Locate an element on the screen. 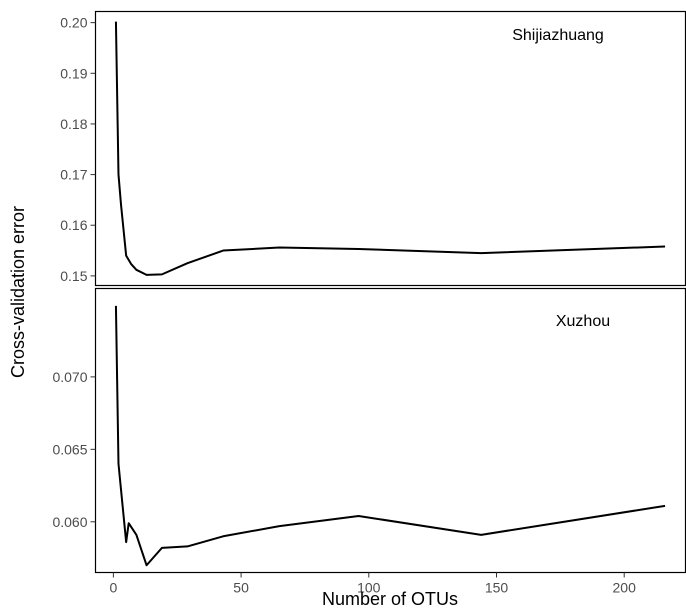 This screenshot has height=612, width=686. panel-xuzhou-y-axis: 0.060 0.065 0.070 is located at coordinates (74, 449).